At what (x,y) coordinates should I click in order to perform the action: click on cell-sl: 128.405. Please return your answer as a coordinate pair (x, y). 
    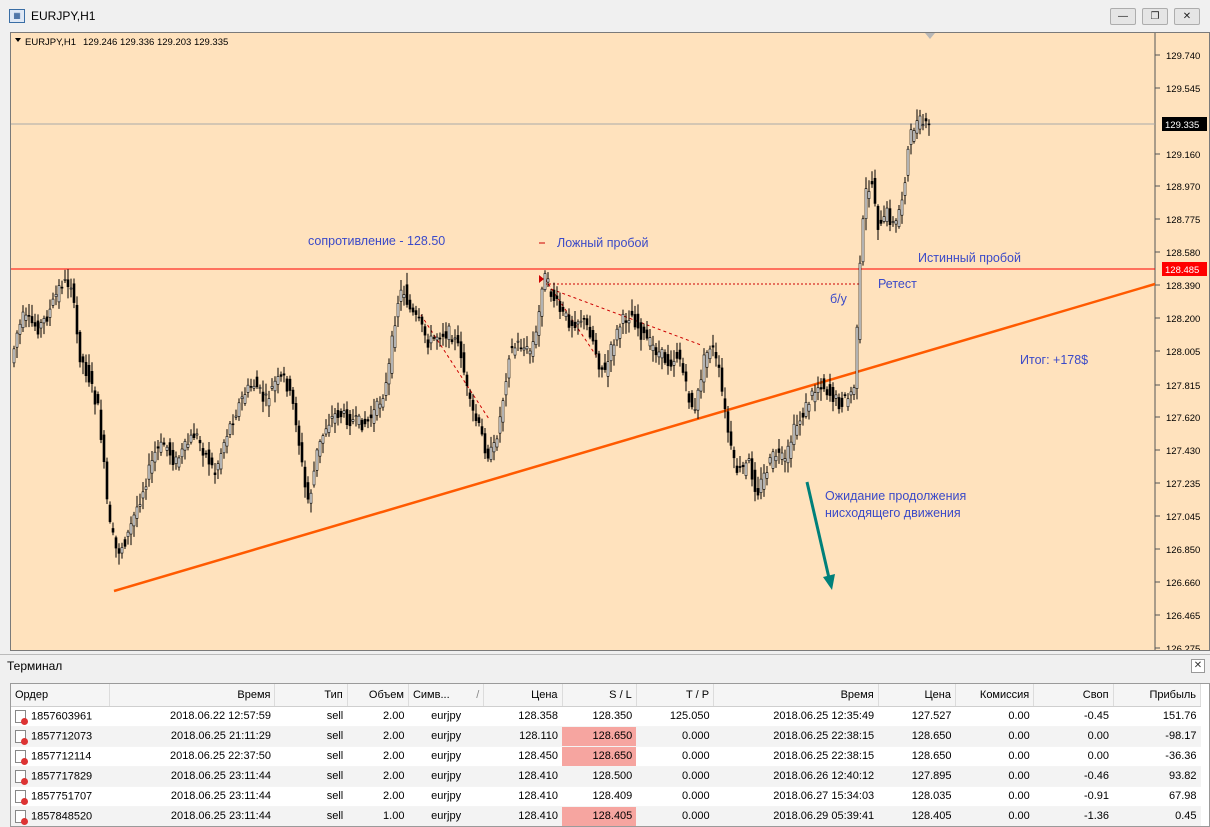
    Looking at the image, I should click on (599, 816).